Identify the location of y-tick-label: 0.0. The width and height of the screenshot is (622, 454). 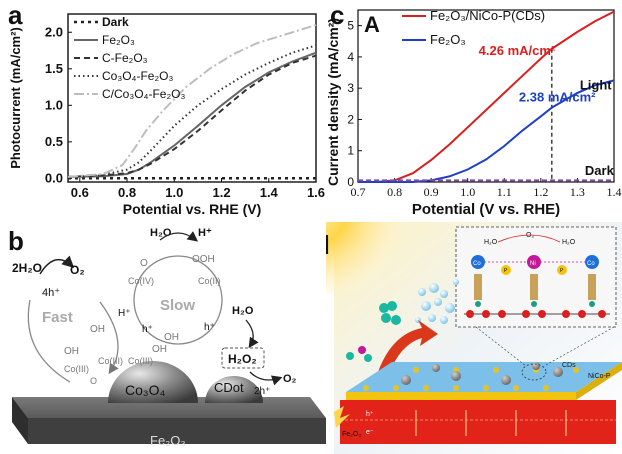
(54, 177).